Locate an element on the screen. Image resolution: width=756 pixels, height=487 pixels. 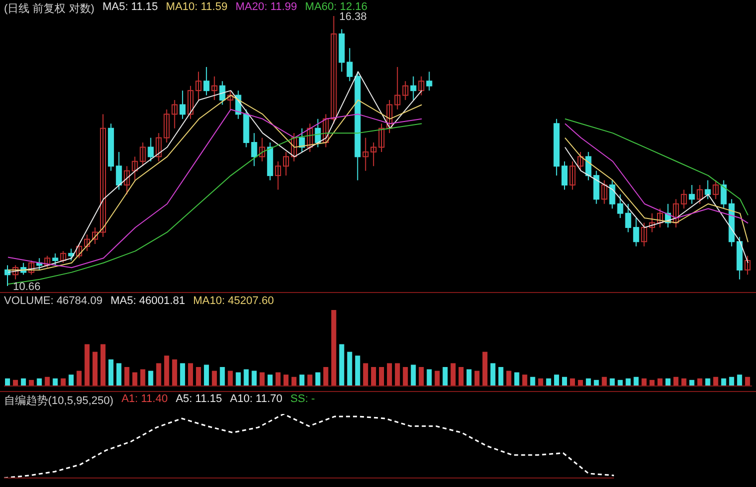
text: A1: 11.40 is located at coordinates (144, 400).